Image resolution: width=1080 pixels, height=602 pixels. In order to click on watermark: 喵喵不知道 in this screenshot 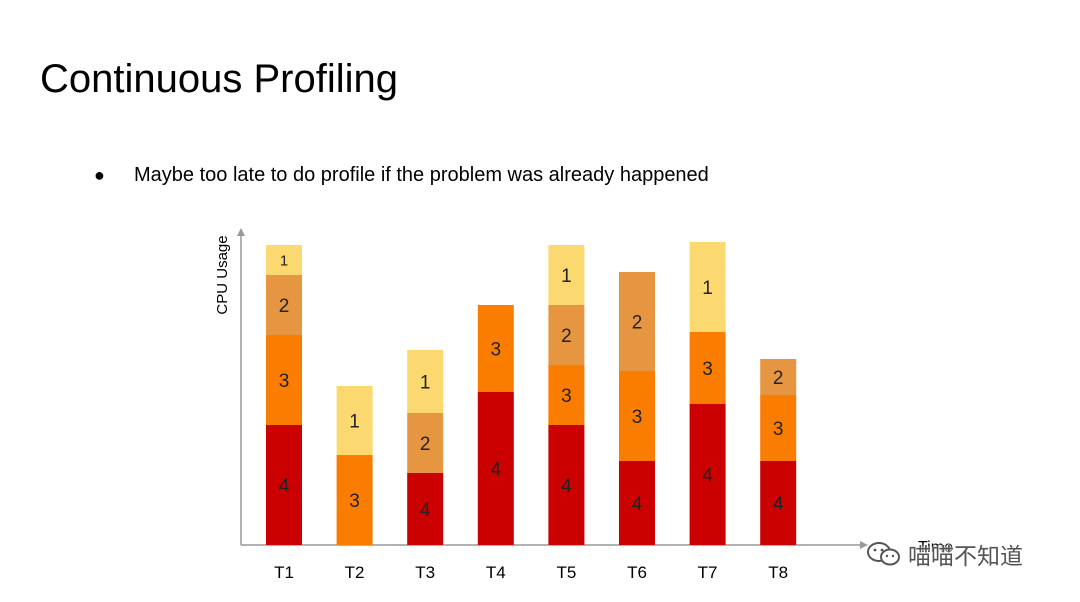, I will do `click(944, 554)`.